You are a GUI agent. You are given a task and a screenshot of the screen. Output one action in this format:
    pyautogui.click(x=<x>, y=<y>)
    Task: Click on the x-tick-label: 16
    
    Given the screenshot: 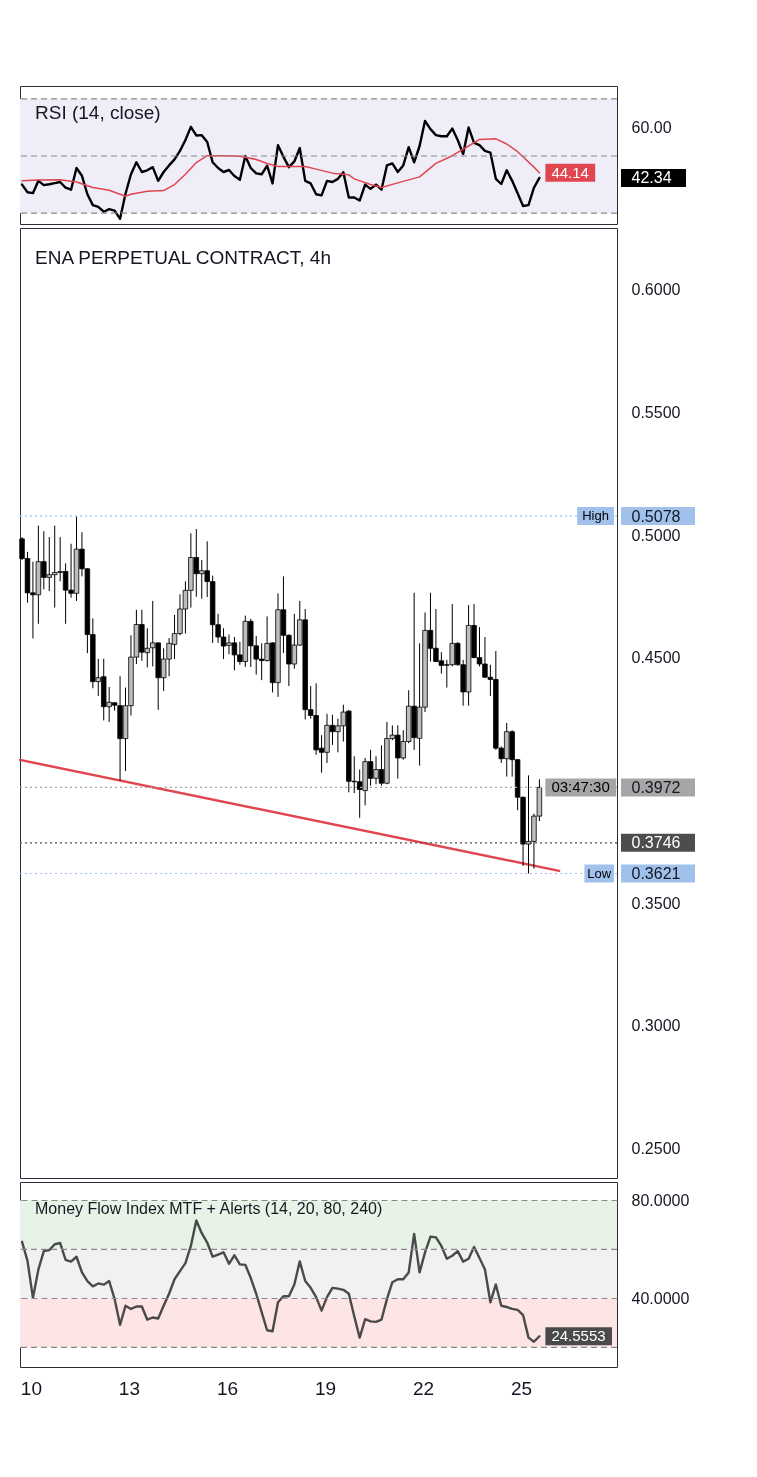 What is the action you would take?
    pyautogui.click(x=227, y=1388)
    